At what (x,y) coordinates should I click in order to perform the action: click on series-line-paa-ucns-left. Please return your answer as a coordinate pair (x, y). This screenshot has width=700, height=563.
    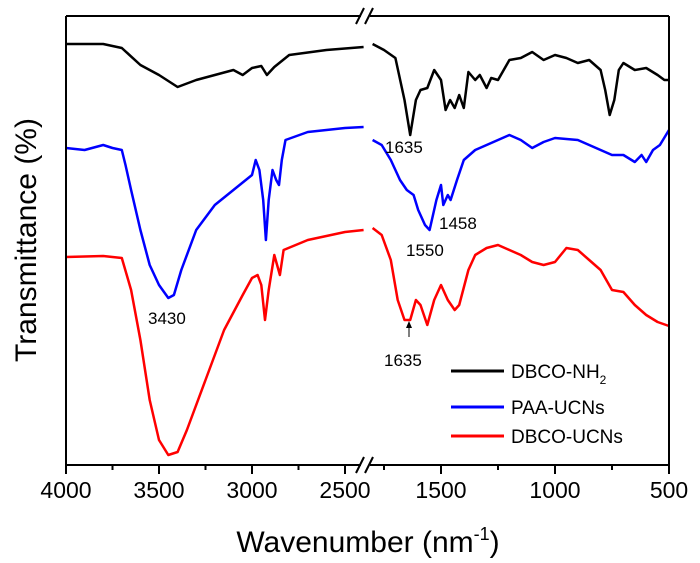
    Looking at the image, I should click on (214, 212).